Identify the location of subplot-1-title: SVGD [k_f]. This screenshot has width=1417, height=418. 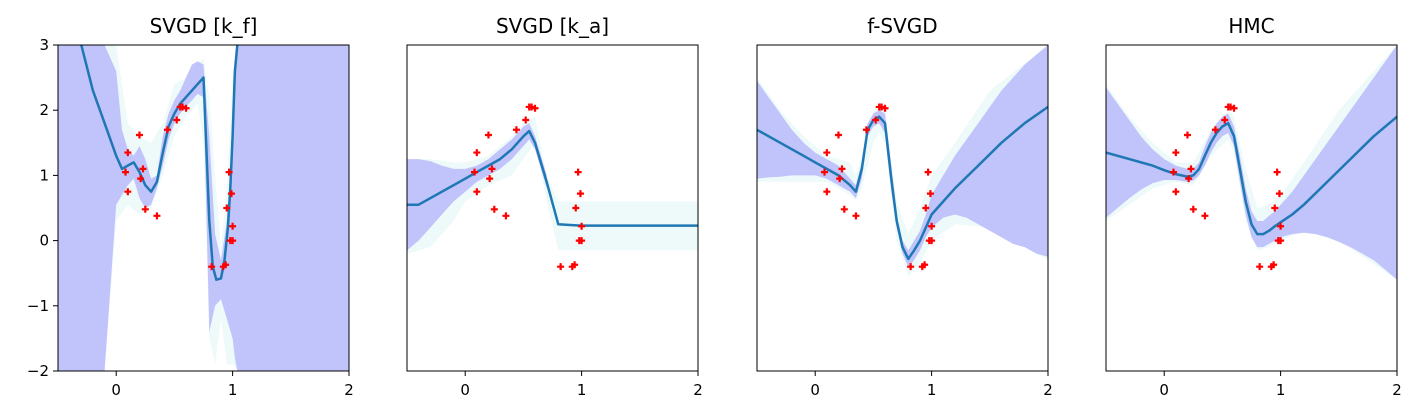
(204, 26).